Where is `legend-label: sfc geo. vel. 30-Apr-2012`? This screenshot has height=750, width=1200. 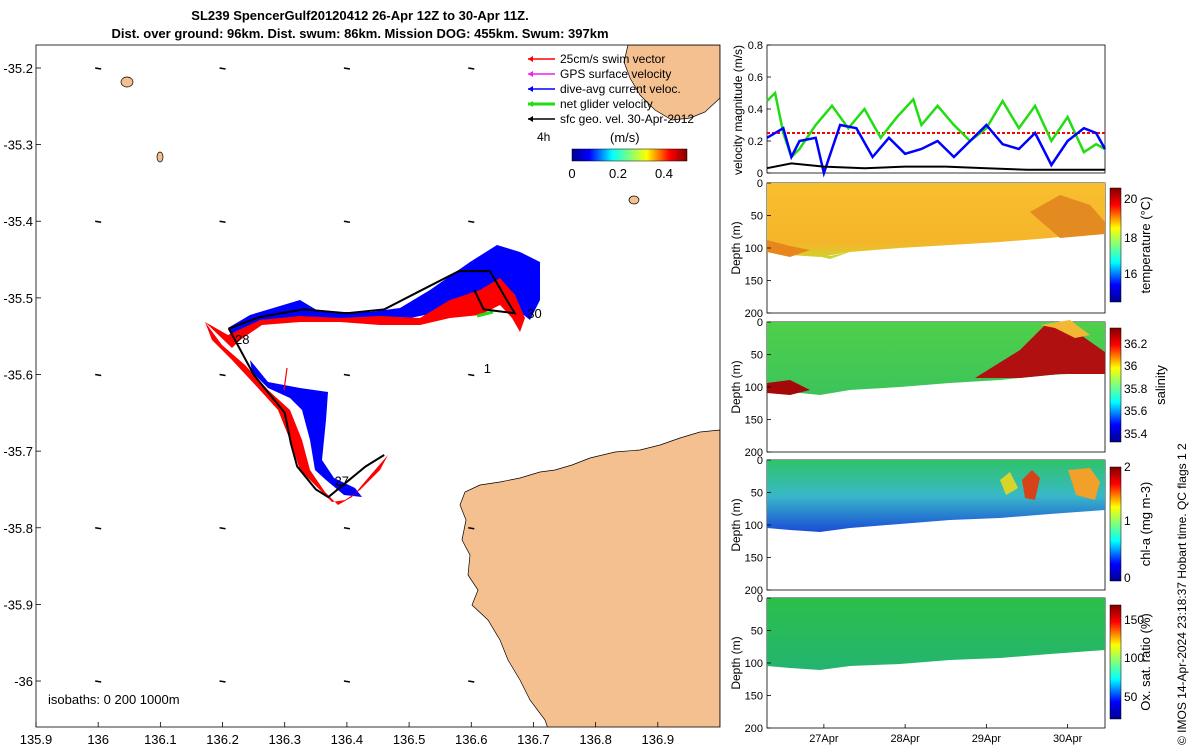
legend-label: sfc geo. vel. 30-Apr-2012 is located at coordinates (627, 119).